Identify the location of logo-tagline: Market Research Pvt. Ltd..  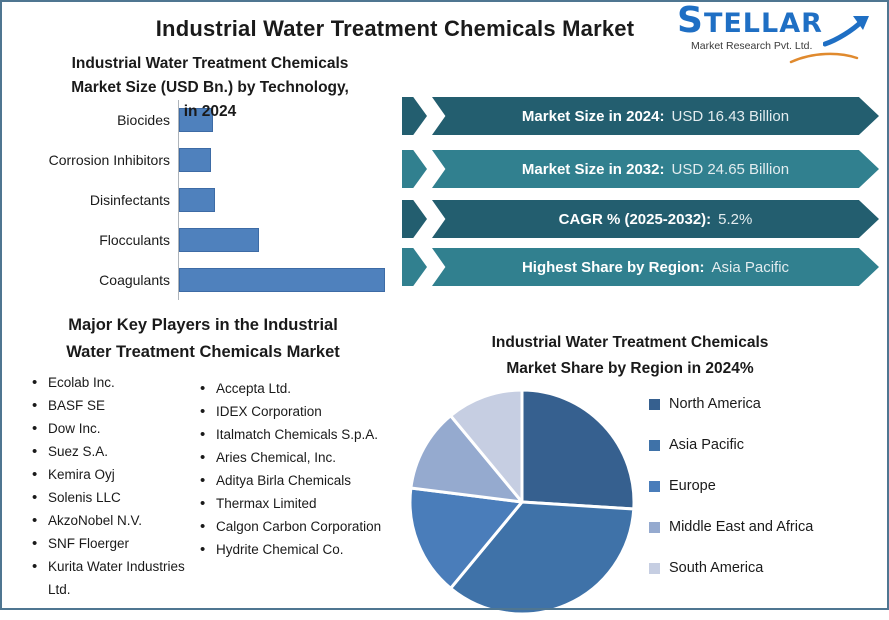
(752, 46).